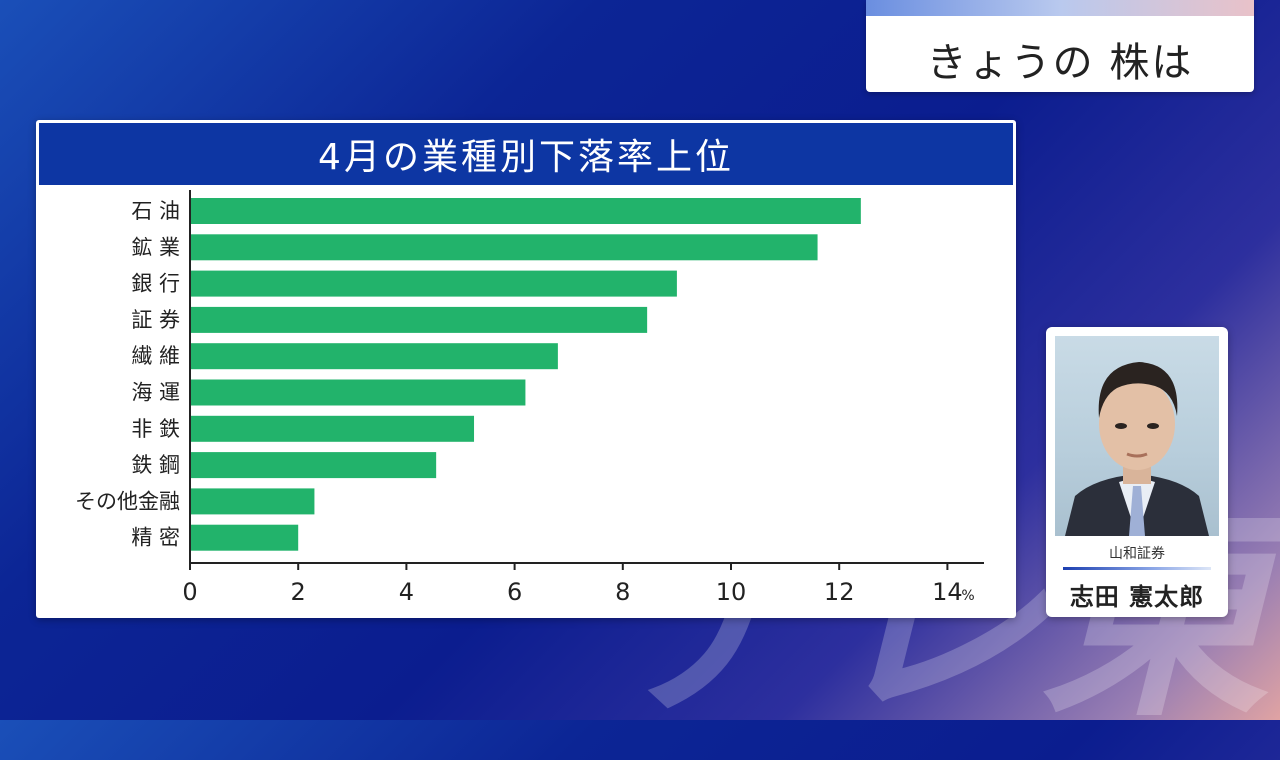 This screenshot has height=760, width=1280. Describe the element at coordinates (155, 429) in the screenshot. I see `category-label: 非 鉄` at that location.